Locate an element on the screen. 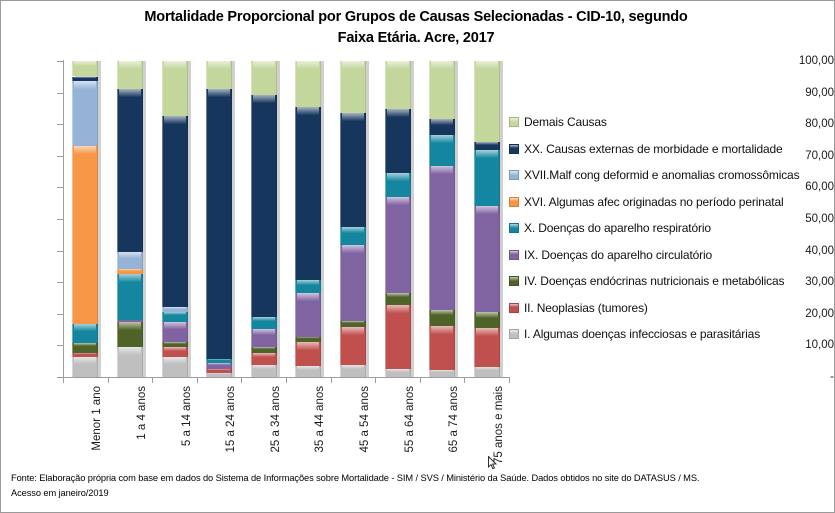 This screenshot has width=835, height=513. legend-item: IX. Doenças do aparelho circulatório is located at coordinates (670, 255).